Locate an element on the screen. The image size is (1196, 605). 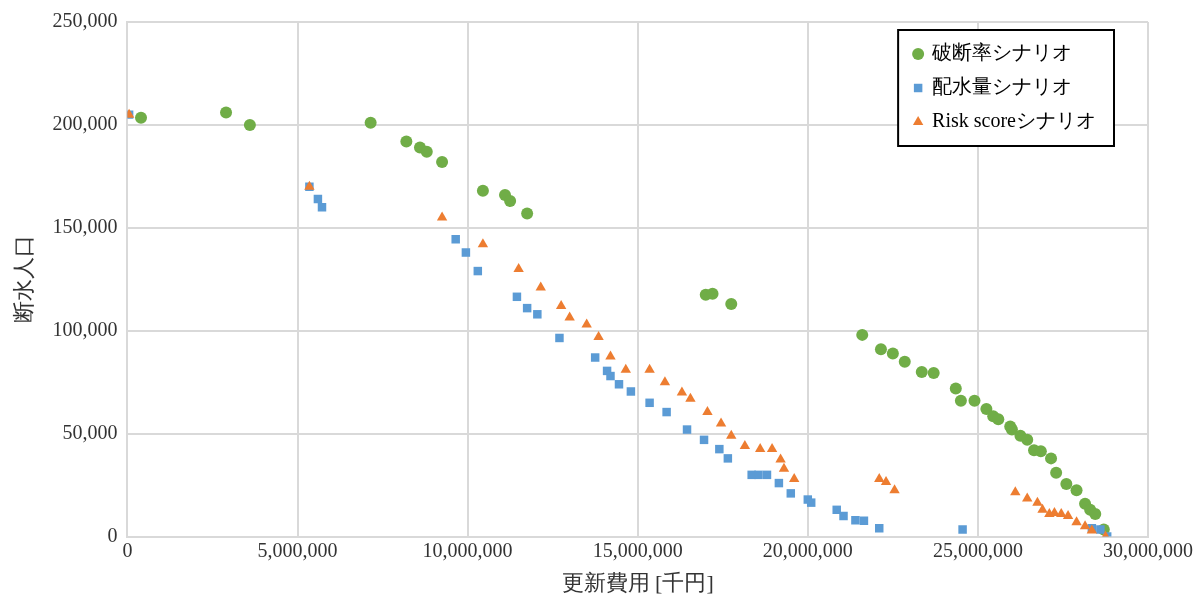
y-tick-label: 200,000 is located at coordinates (85, 123).